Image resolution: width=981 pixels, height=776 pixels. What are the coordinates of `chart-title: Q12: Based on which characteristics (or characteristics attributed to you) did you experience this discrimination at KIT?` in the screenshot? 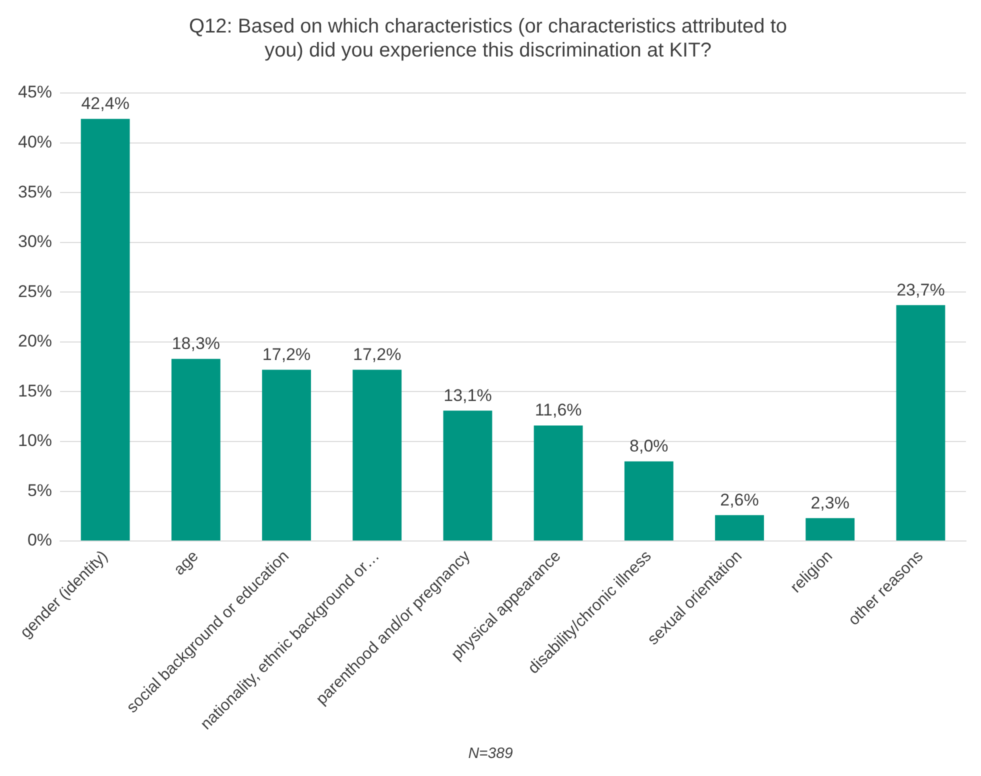 It's located at (488, 39).